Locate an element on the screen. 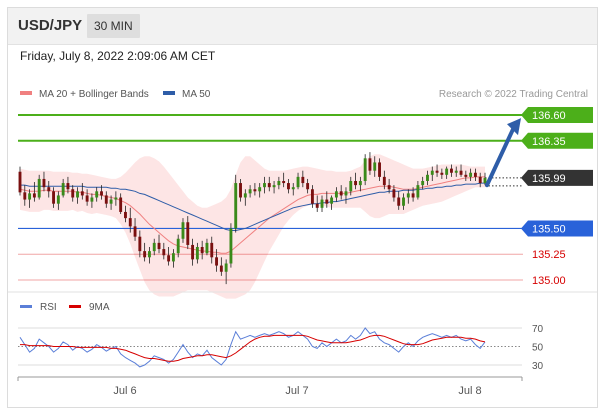 The width and height of the screenshot is (605, 413). forecast-arrow-shaft is located at coordinates (500, 156).